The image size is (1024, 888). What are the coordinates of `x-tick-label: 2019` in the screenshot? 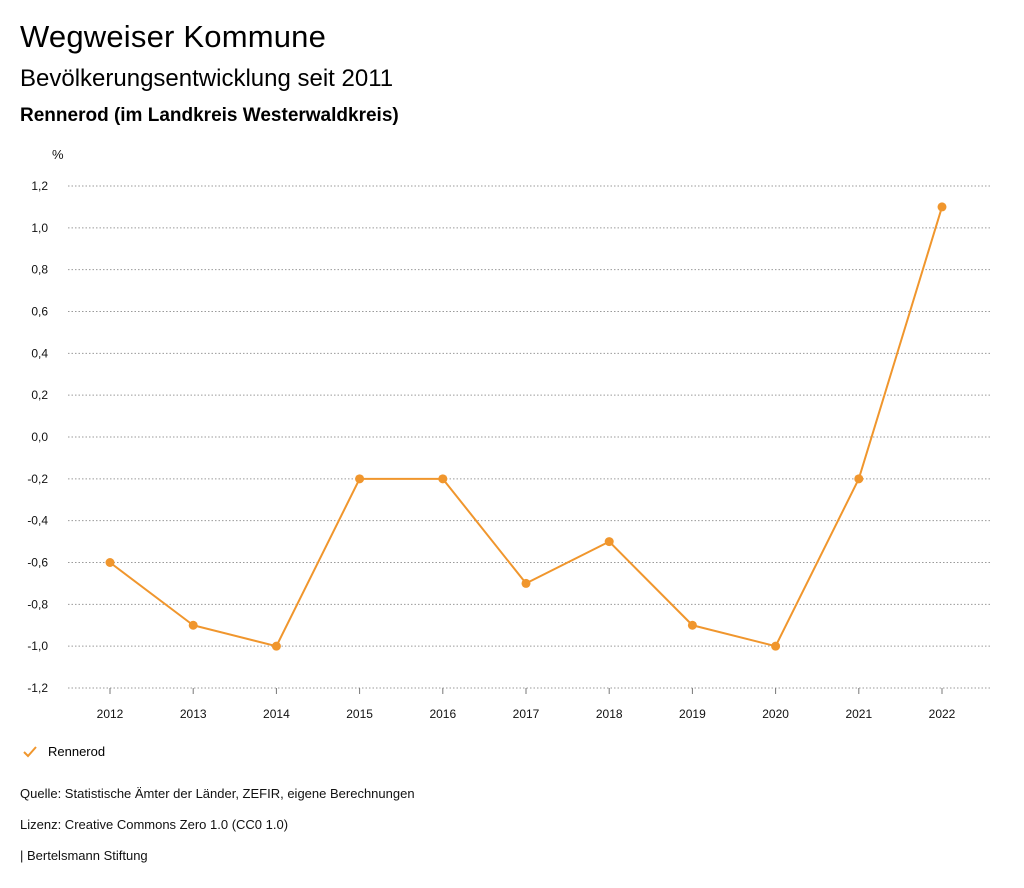 It's located at (692, 714).